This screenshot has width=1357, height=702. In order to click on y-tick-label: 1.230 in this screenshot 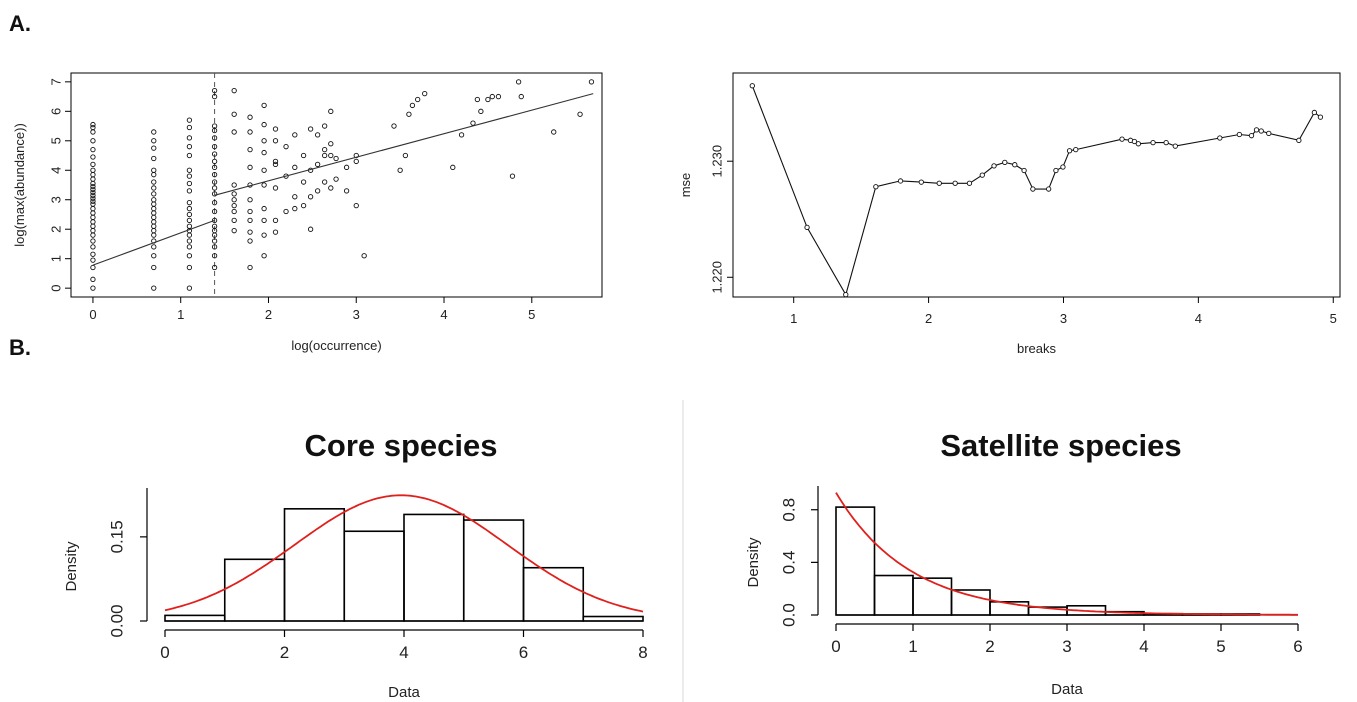, I will do `click(716, 161)`.